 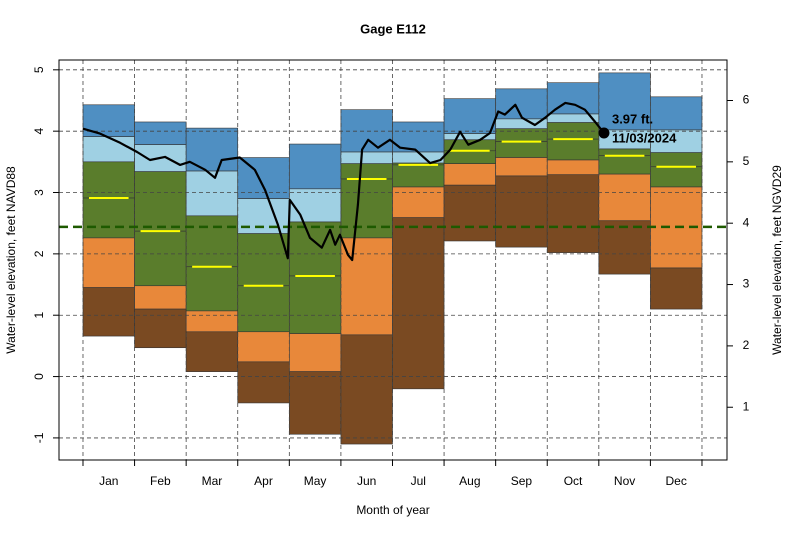 I want to click on y-tick-label: 5, so click(x=39, y=69).